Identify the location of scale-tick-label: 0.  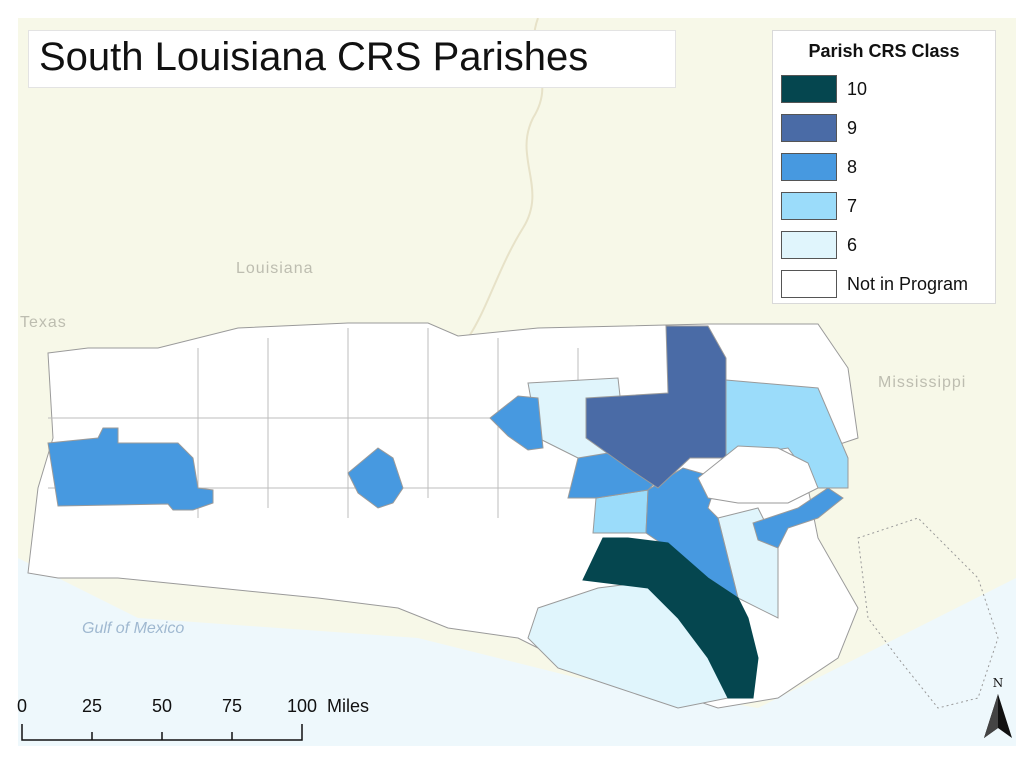
(22, 706).